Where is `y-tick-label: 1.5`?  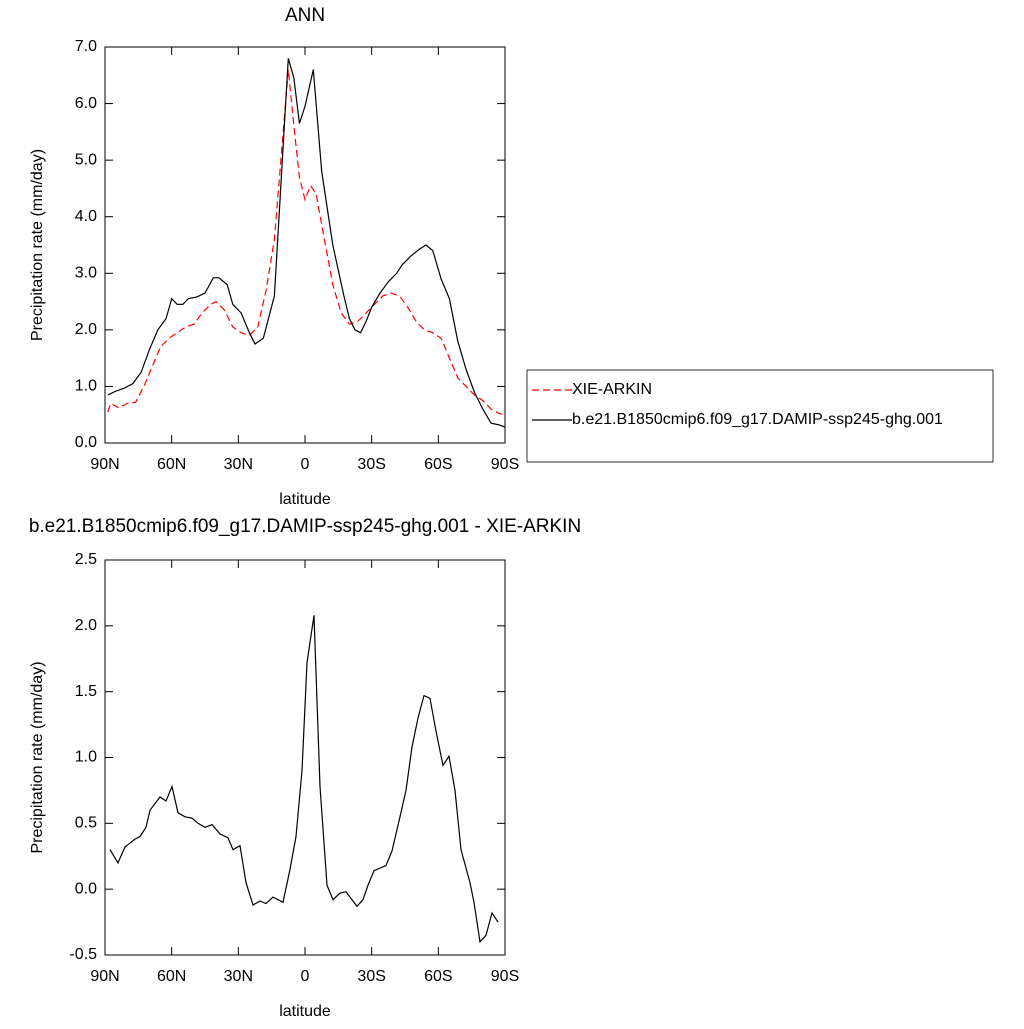 y-tick-label: 1.5 is located at coordinates (86, 691).